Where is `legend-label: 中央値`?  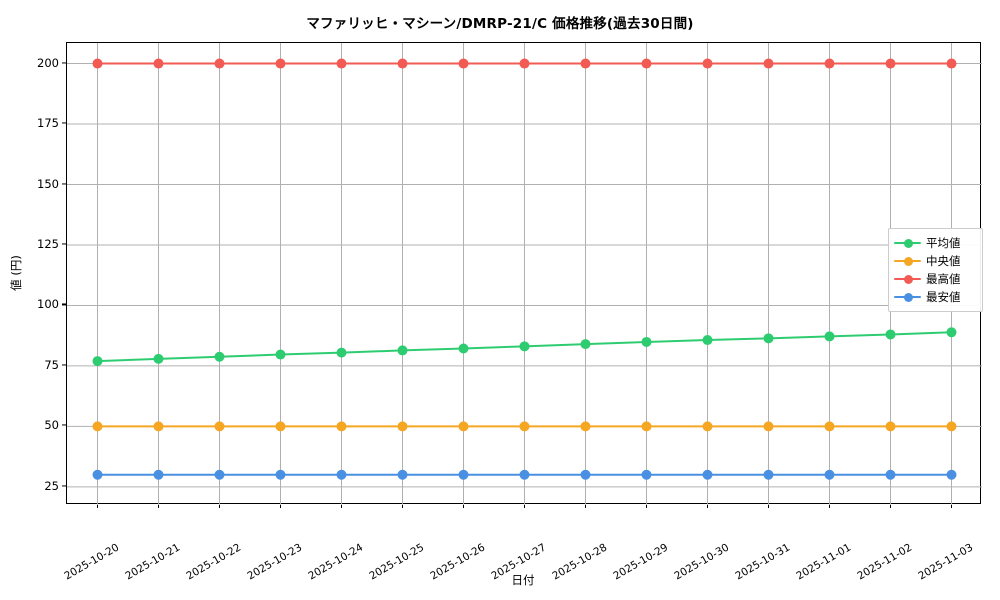 legend-label: 中央値 is located at coordinates (943, 261).